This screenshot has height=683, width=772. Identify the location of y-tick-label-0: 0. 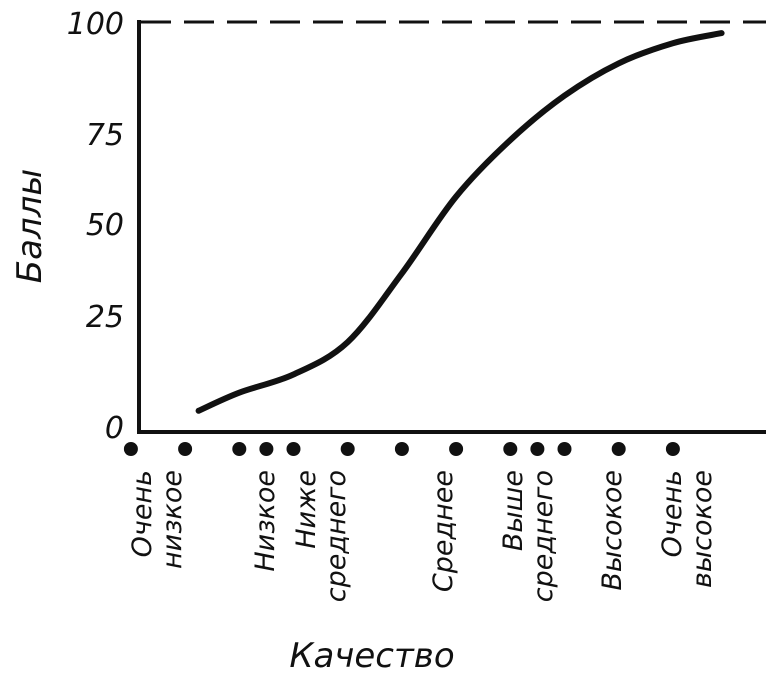
(114, 428).